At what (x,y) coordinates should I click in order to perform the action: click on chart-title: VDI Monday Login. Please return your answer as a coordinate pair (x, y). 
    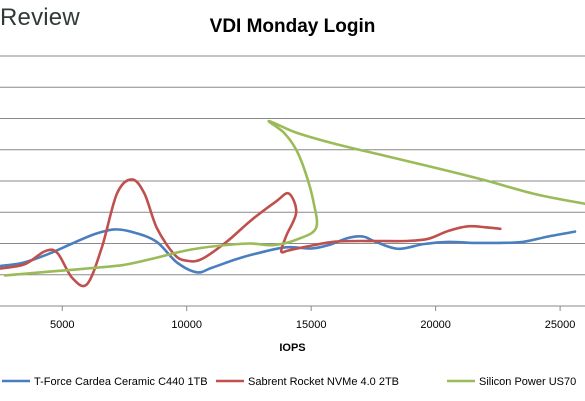
    Looking at the image, I should click on (292, 26).